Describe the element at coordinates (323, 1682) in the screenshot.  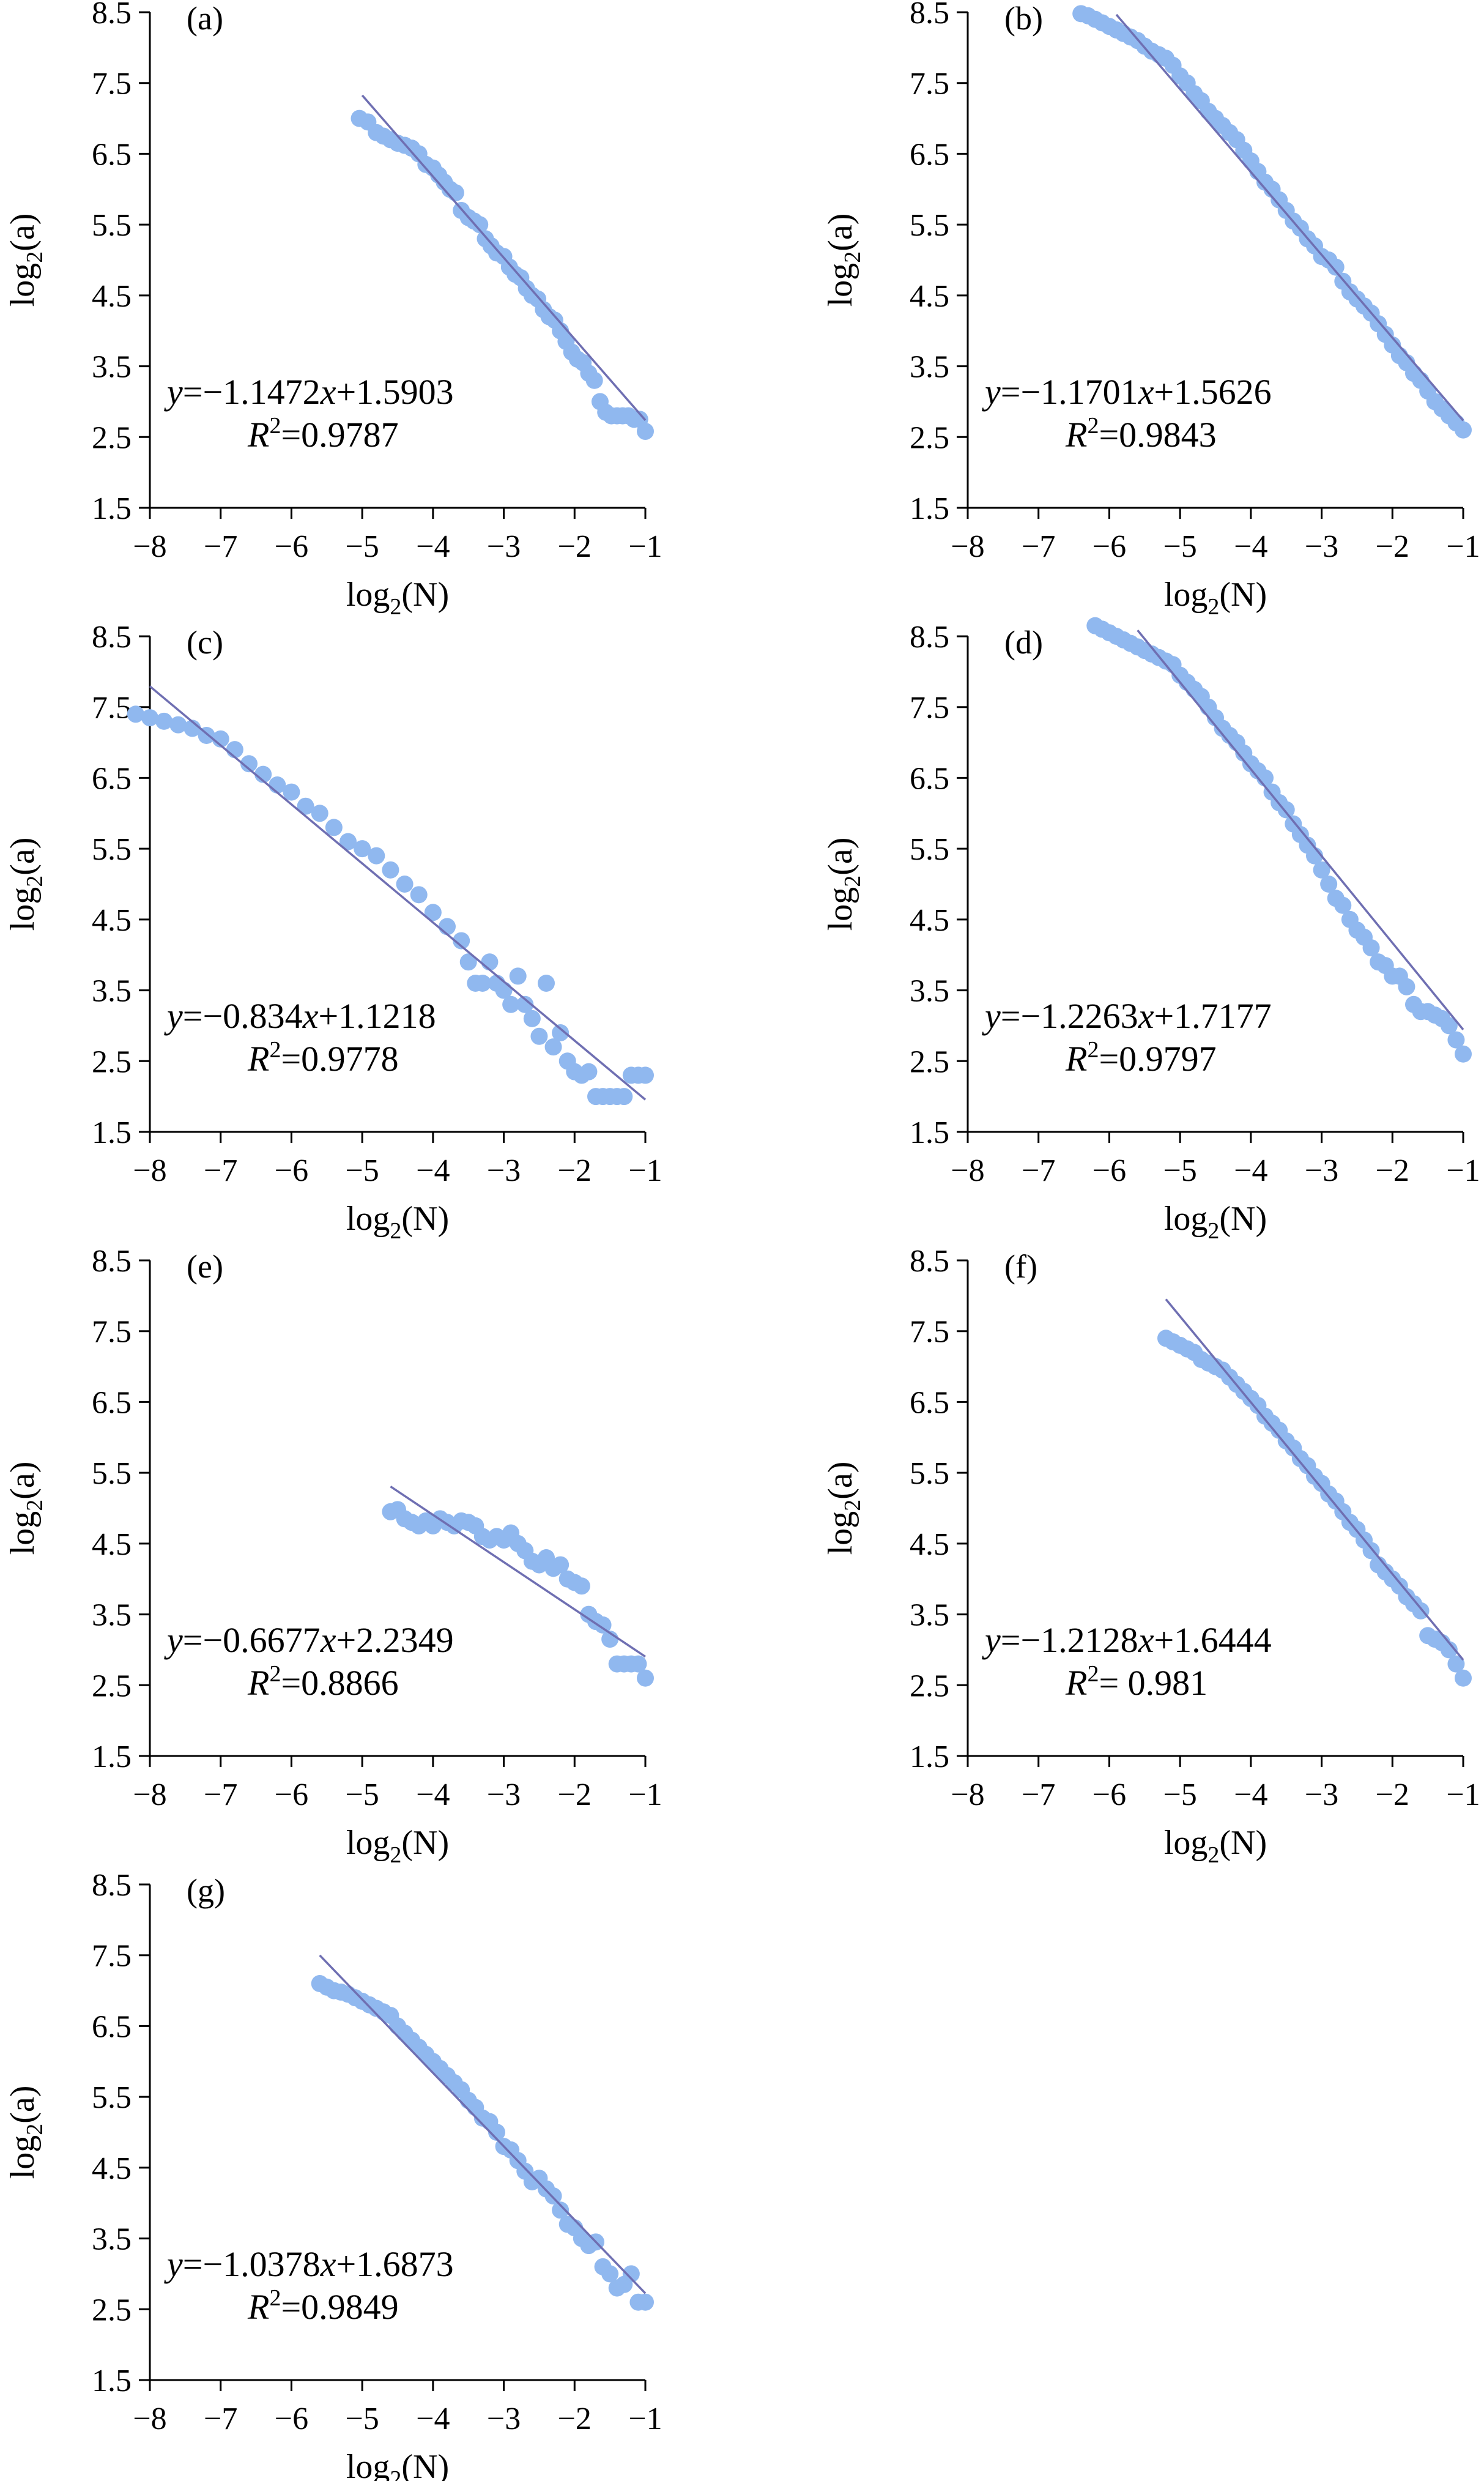
I see `r-squared: R2=0.8866` at that location.